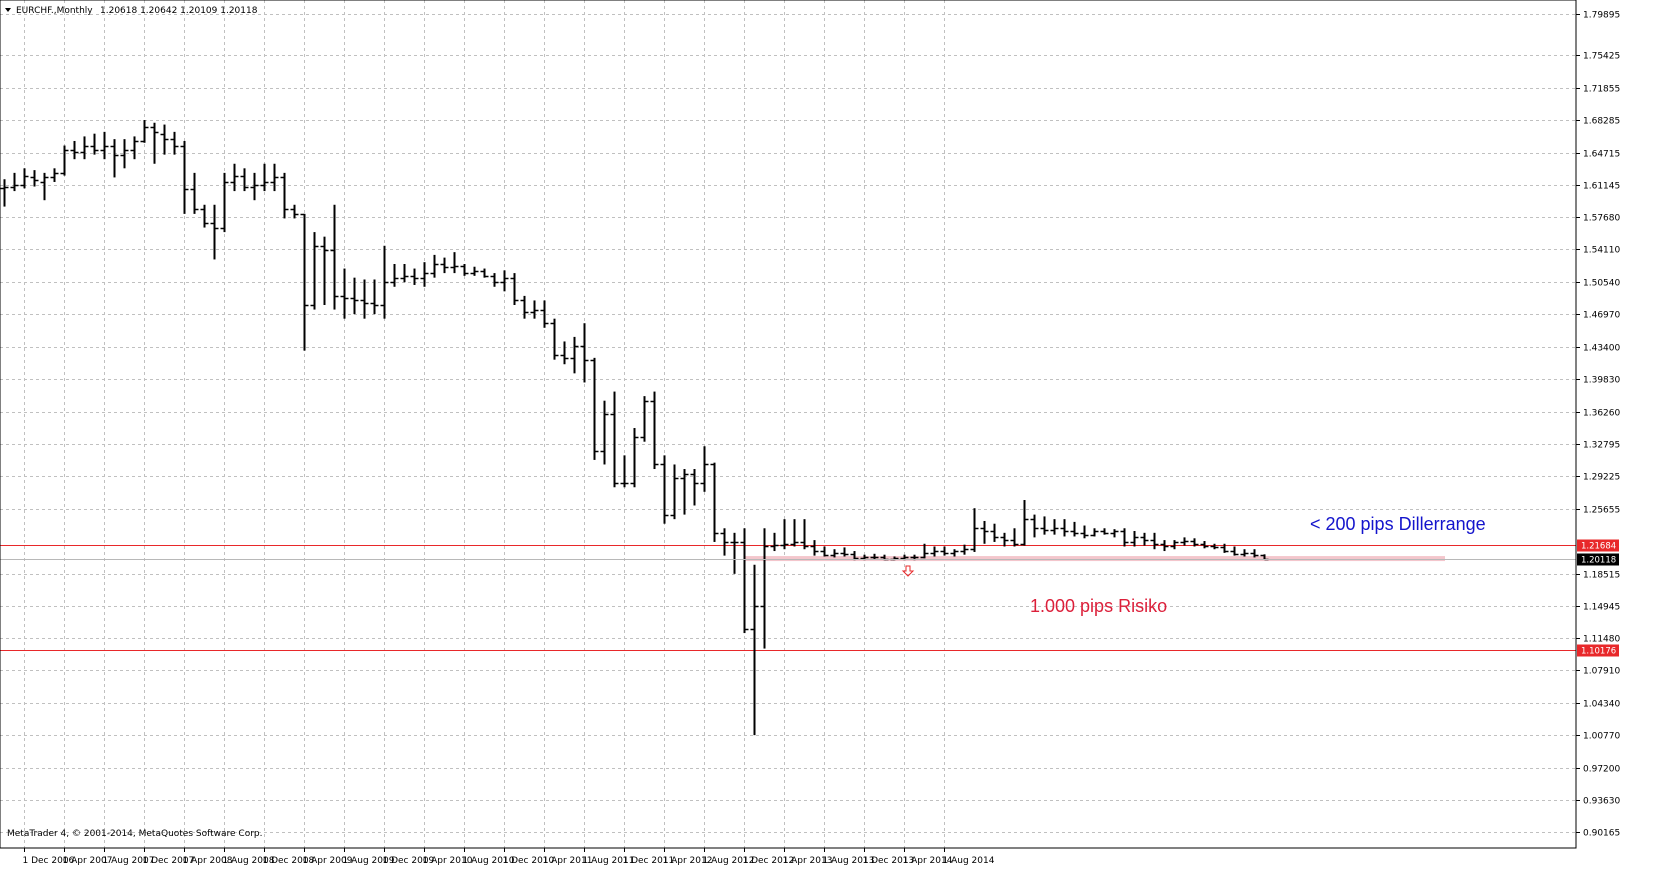 The width and height of the screenshot is (1676, 869). Describe the element at coordinates (969, 861) in the screenshot. I see `x-tick-label: 1 Aug 2014` at that location.